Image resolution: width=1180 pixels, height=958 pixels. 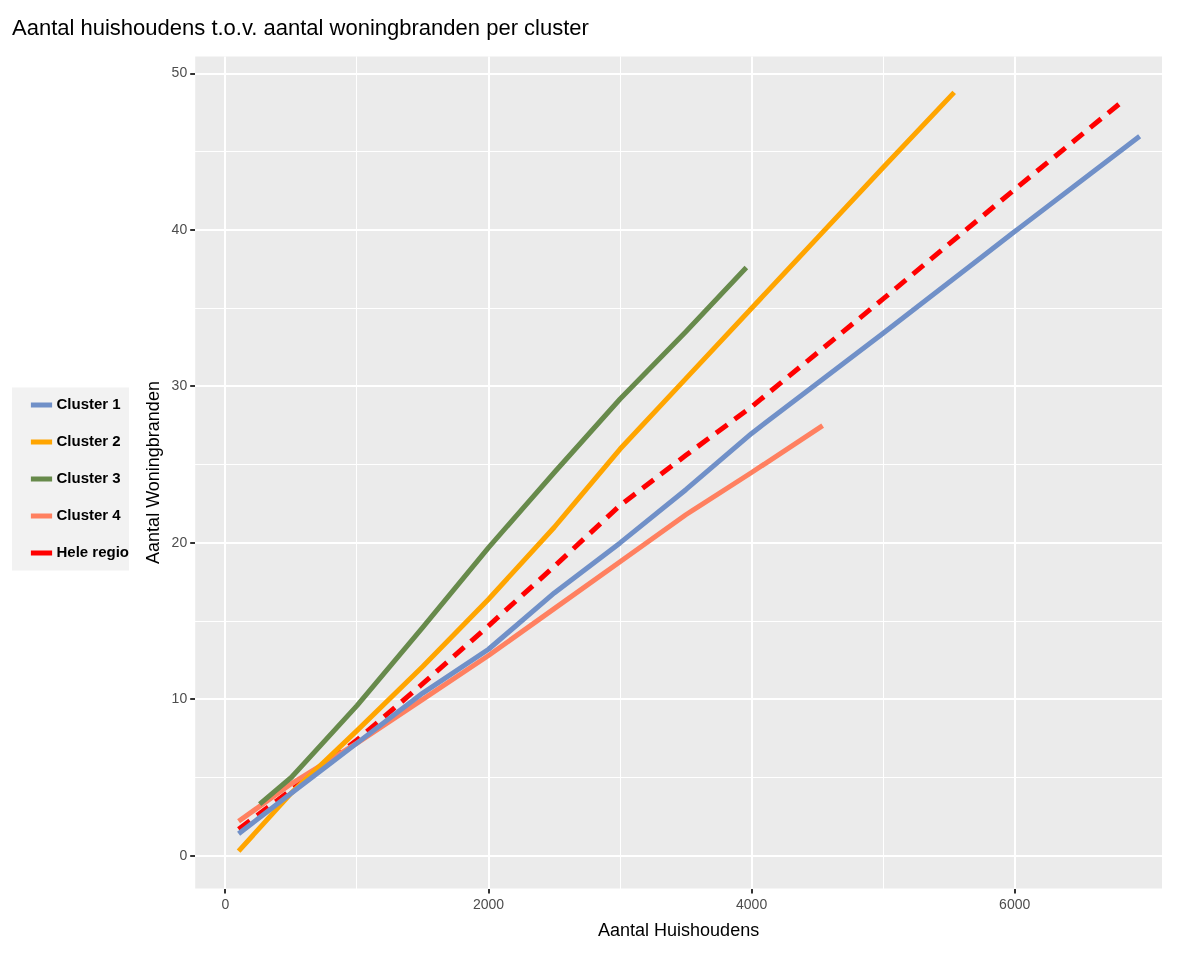 What do you see at coordinates (488, 903) in the screenshot?
I see `x-tick-label: 2000` at bounding box center [488, 903].